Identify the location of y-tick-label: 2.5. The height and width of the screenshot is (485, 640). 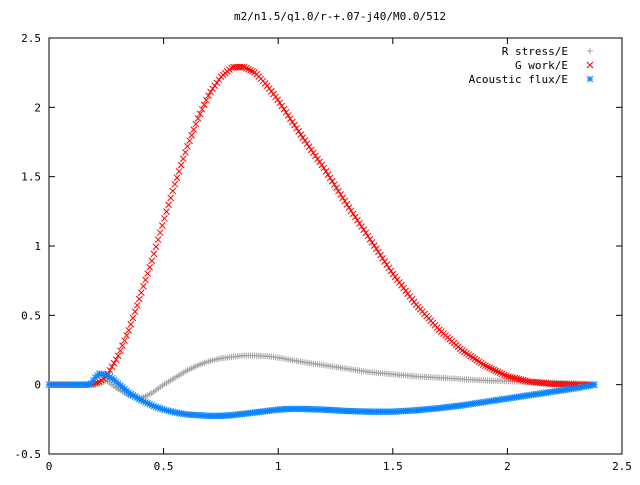
(31, 38).